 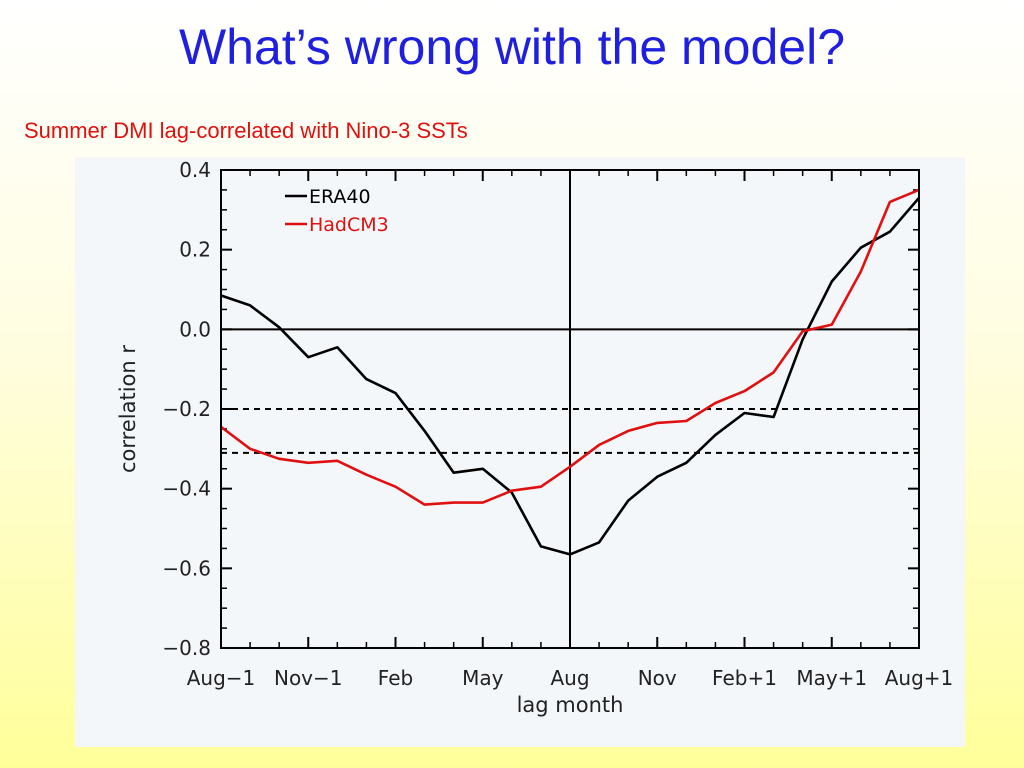 What do you see at coordinates (349, 225) in the screenshot?
I see `legend-label-hadcm3: HadCM3` at bounding box center [349, 225].